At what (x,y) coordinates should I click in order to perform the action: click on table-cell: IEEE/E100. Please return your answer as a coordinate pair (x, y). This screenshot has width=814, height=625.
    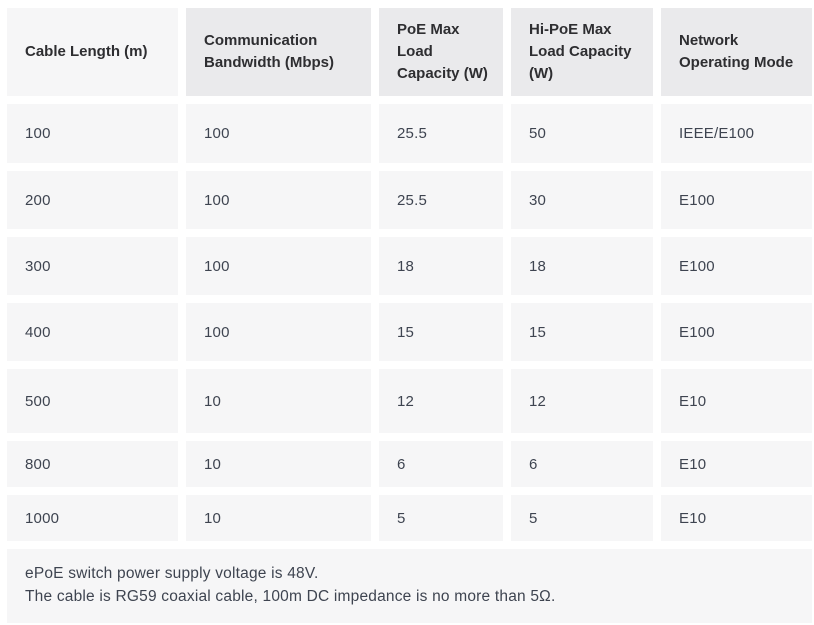
    Looking at the image, I should click on (736, 133).